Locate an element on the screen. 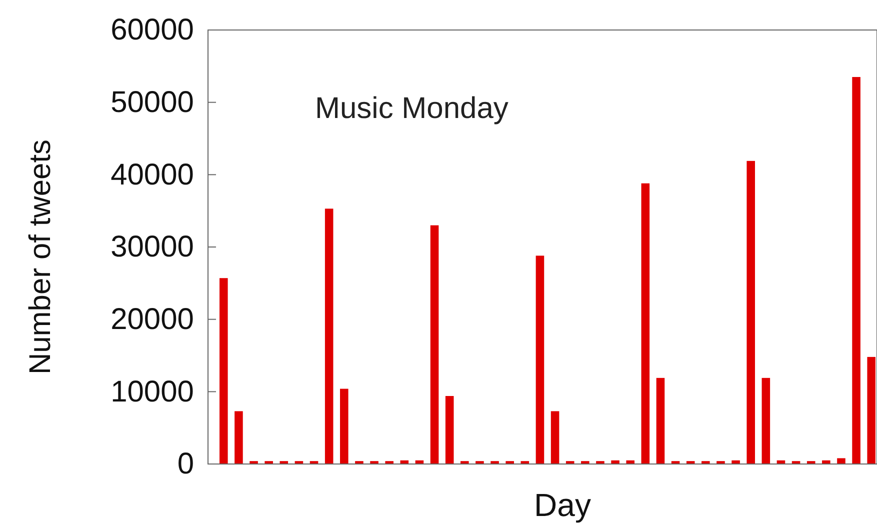 Image resolution: width=877 pixels, height=524 pixels. y-tick-label: 30000 is located at coordinates (152, 247).